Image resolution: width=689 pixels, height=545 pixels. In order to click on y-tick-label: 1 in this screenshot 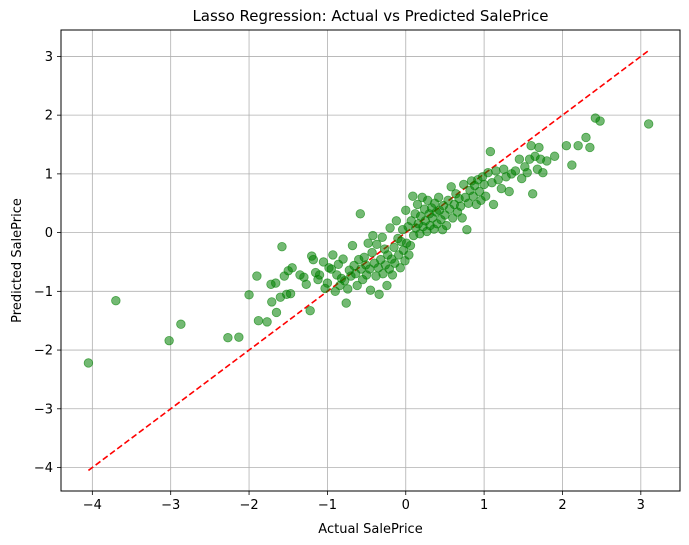, I will do `click(49, 174)`.